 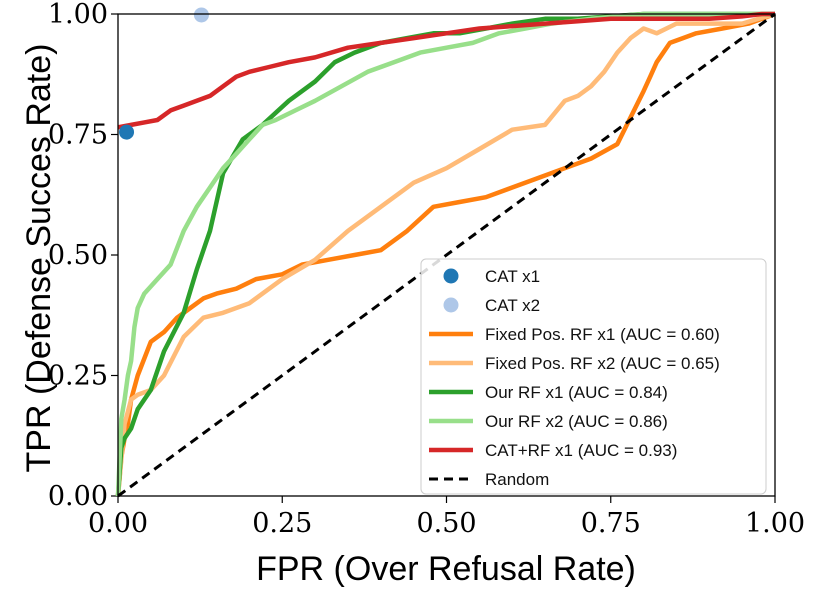 What do you see at coordinates (127, 132) in the screenshot?
I see `point-cat-x1` at bounding box center [127, 132].